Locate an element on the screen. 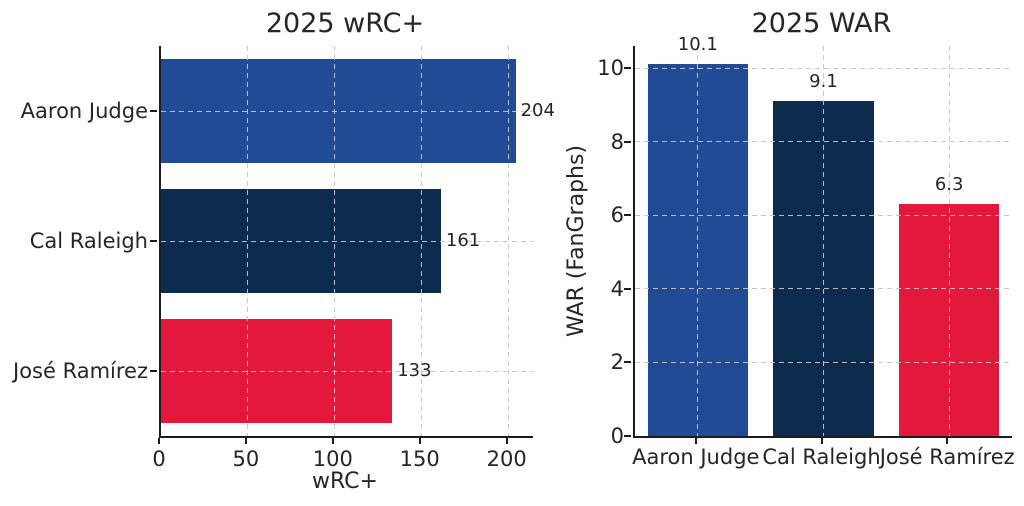 This screenshot has height=506, width=1024. grid-line-v-jose-ramirez is located at coordinates (949, 241).